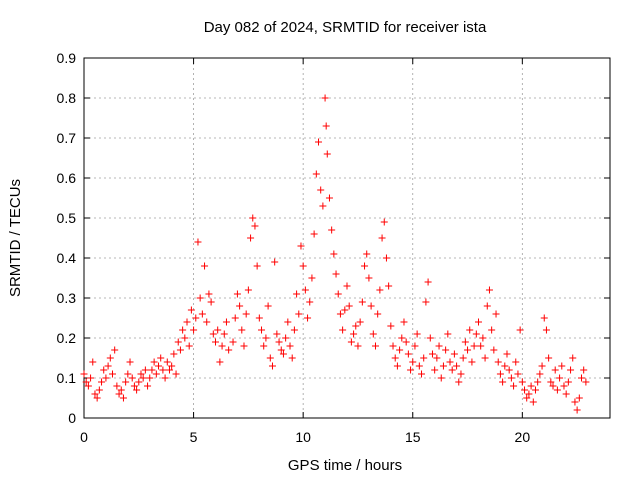  What do you see at coordinates (67, 218) in the screenshot?
I see `y-tick-label: 0.5` at bounding box center [67, 218].